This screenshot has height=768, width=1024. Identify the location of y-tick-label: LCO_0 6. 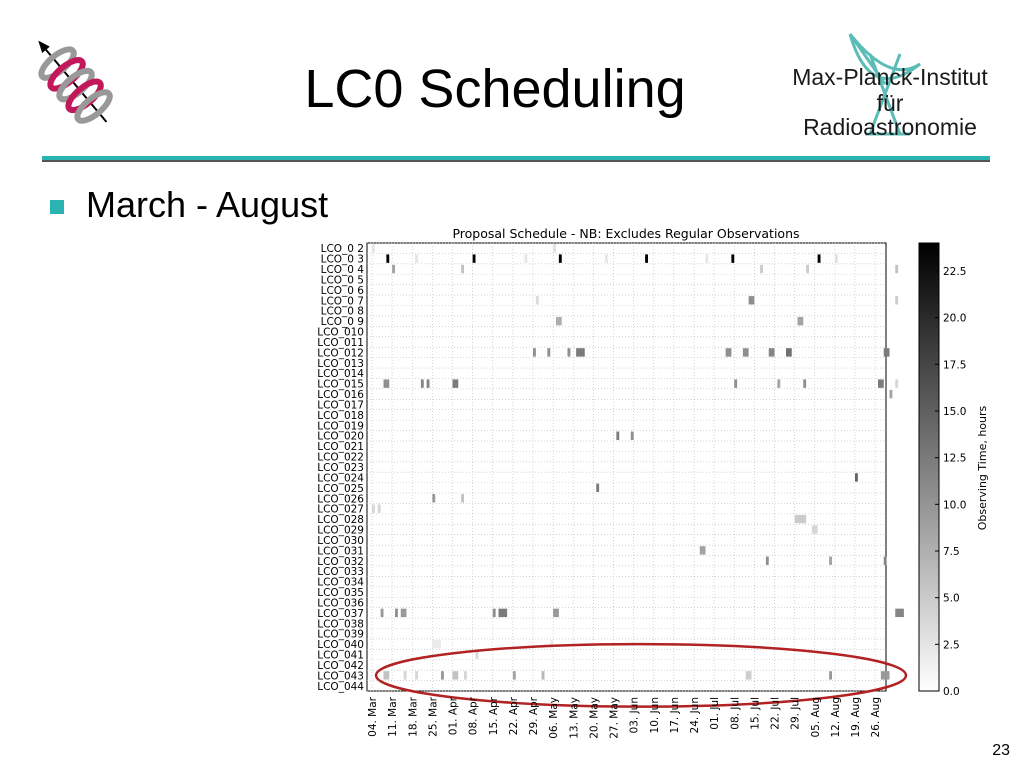
(343, 291).